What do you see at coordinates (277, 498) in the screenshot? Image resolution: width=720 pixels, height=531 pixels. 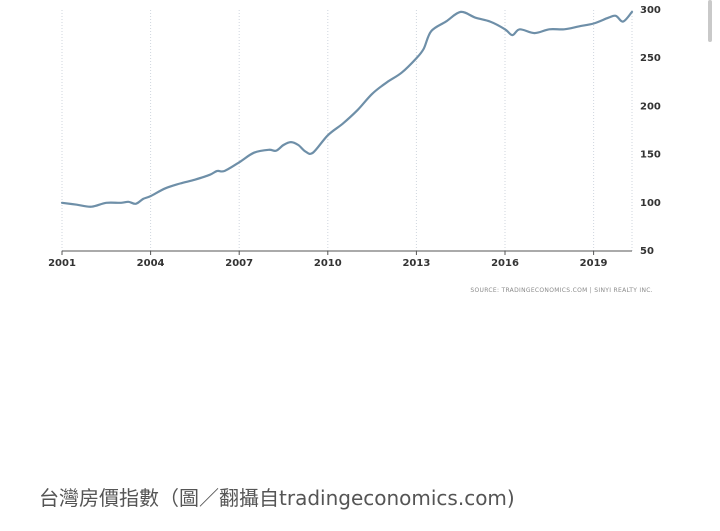 I see `image-caption: 台灣房價指數（圖／翻攝自tradingeconomics.com)` at bounding box center [277, 498].